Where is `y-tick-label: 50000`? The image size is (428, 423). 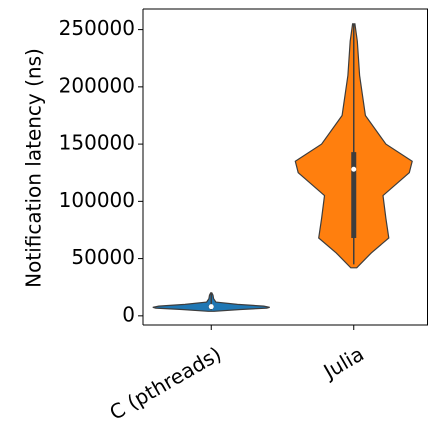
y-tick-label: 50000 is located at coordinates (103, 257).